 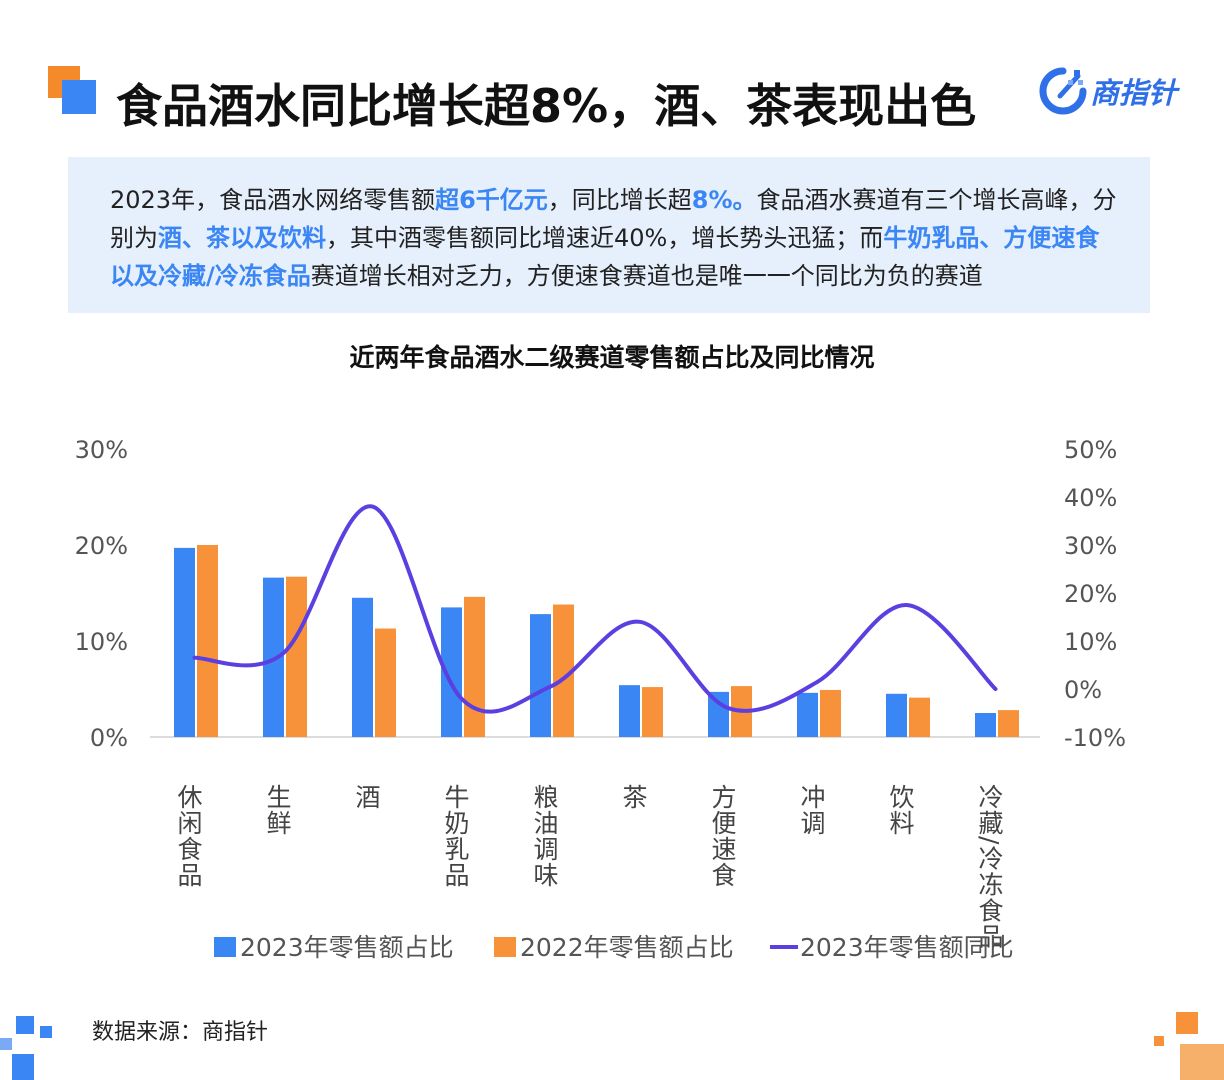 I want to click on summary-segment: 赛道增长相对乏力，方便速食赛道也是唯一一个同比为负的赛道, so click(x=646, y=276).